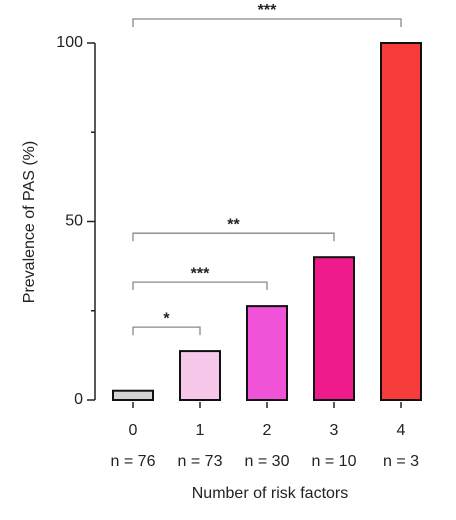 This screenshot has height=520, width=456. What do you see at coordinates (200, 461) in the screenshot?
I see `sample-size: n = 73` at bounding box center [200, 461].